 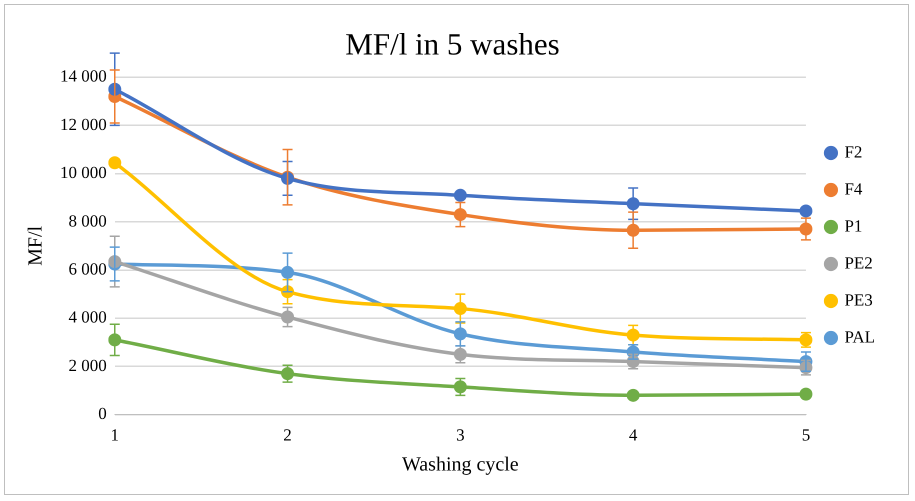 What do you see at coordinates (83, 124) in the screenshot?
I see `y-tick-label: 12 000` at bounding box center [83, 124].